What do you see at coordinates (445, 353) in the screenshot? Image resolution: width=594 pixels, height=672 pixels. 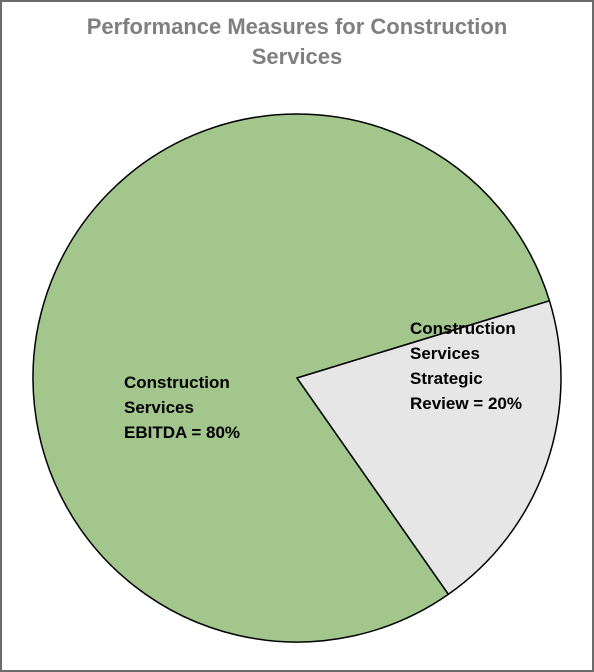 I see `slice-label-2-line-2: Services` at bounding box center [445, 353].